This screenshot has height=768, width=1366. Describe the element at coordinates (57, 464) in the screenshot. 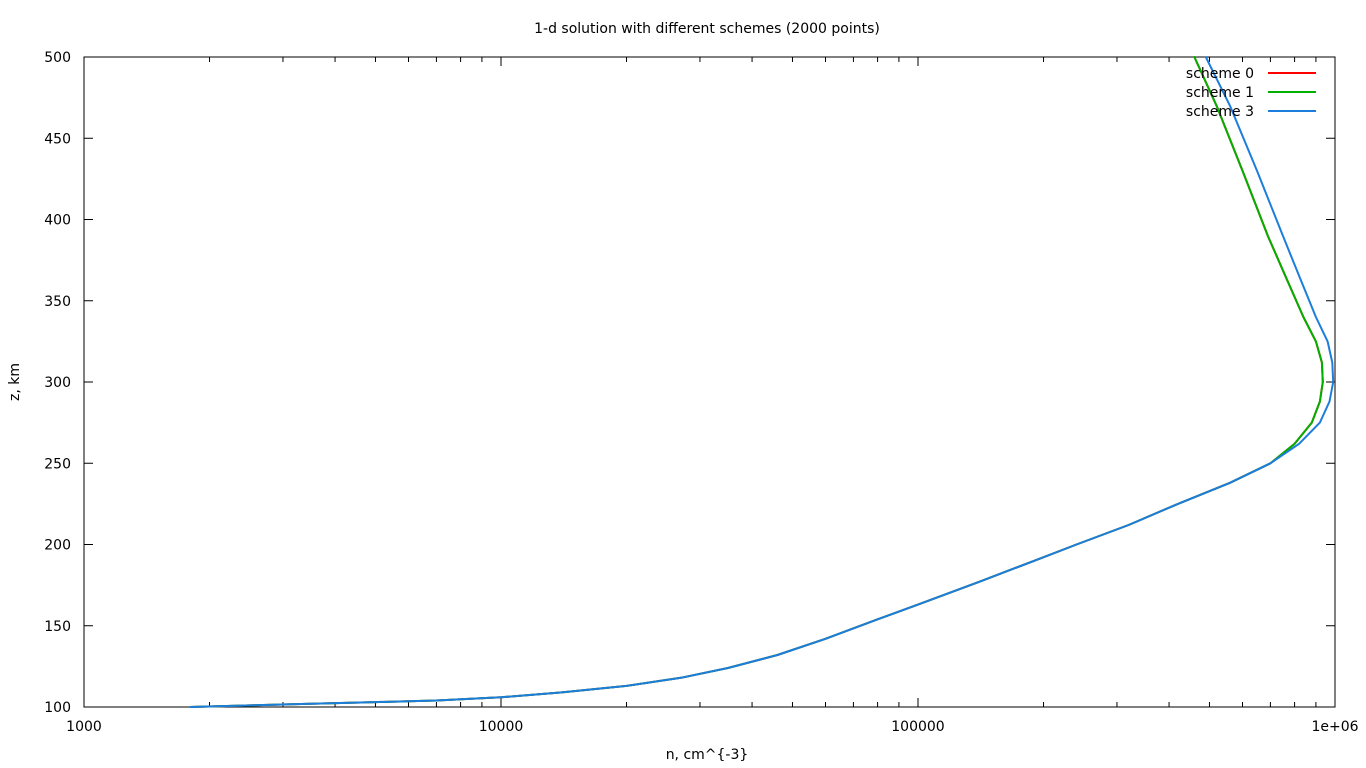

I see `y-tick-label: 250` at that location.